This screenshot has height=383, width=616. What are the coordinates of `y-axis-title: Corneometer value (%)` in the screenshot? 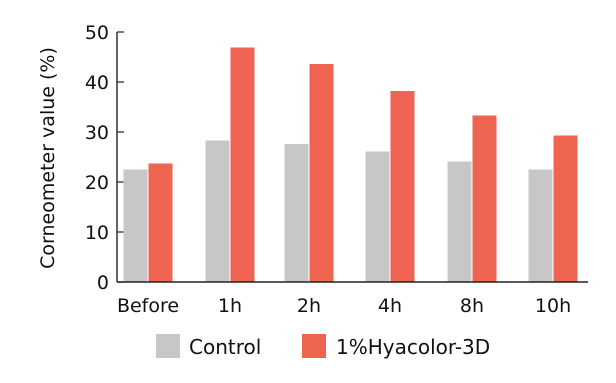 It's located at (48, 158).